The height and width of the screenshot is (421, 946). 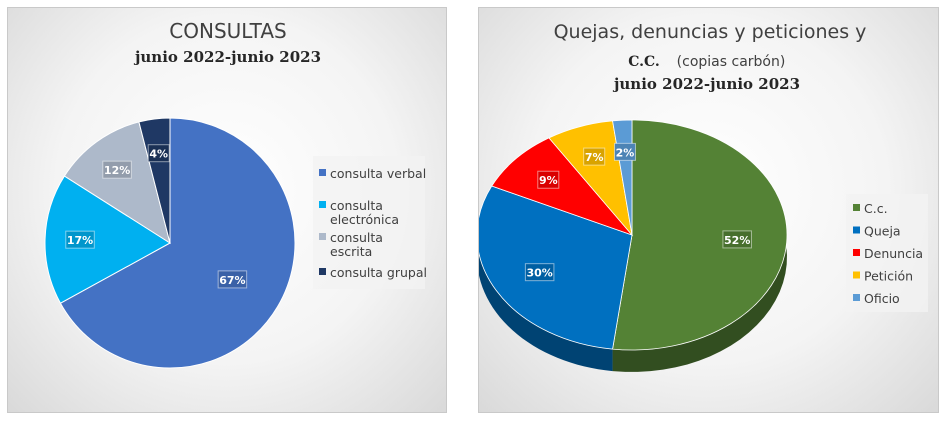 What do you see at coordinates (378, 272) in the screenshot?
I see `chart1-legend-label-consulta-grupal: consulta grupal` at bounding box center [378, 272].